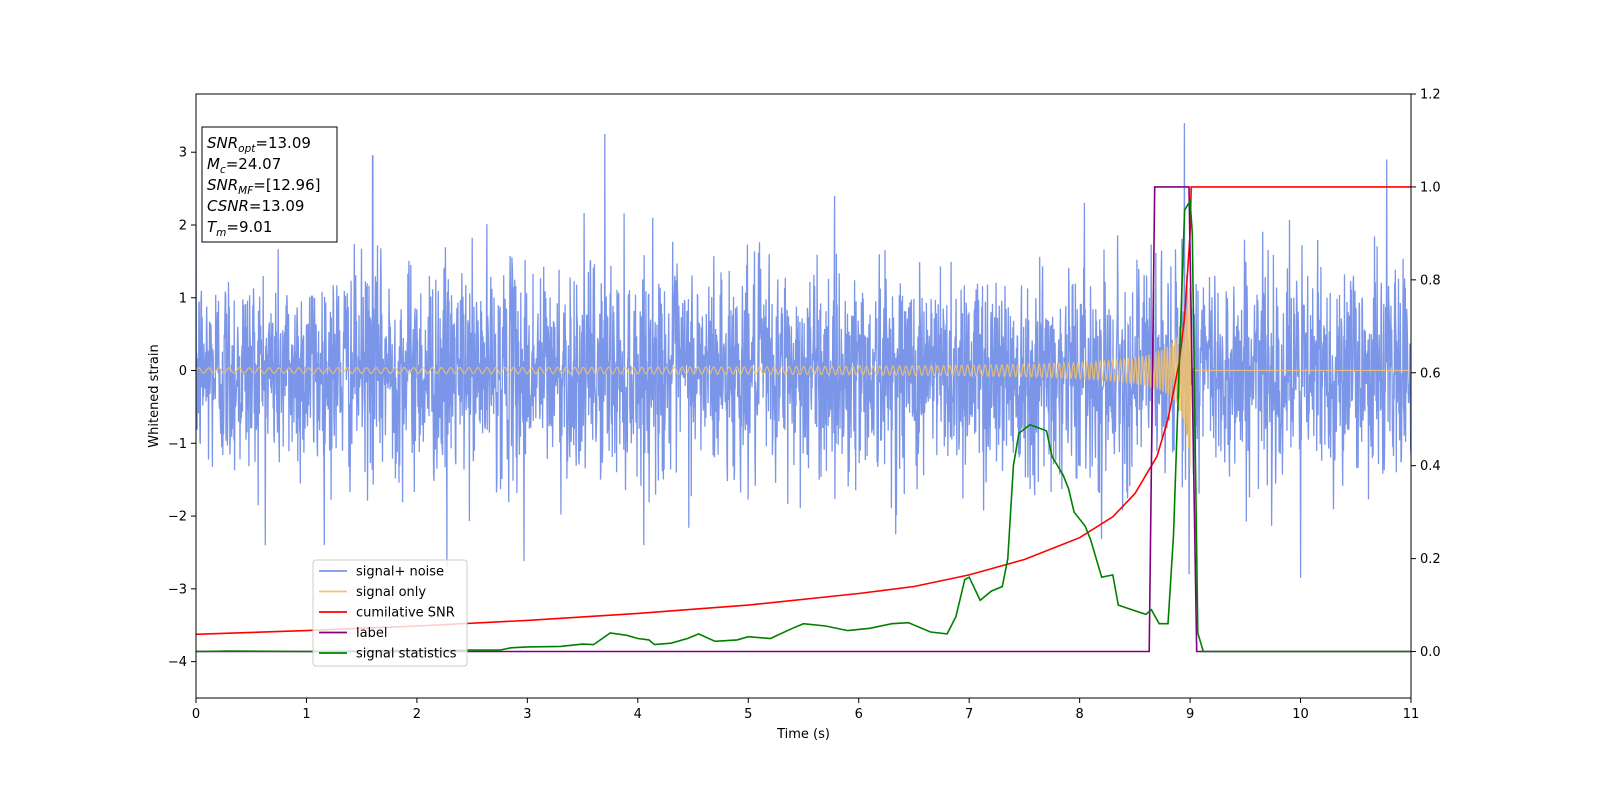 This screenshot has width=1600, height=800. I want to click on info-subscript: c, so click(223, 170).